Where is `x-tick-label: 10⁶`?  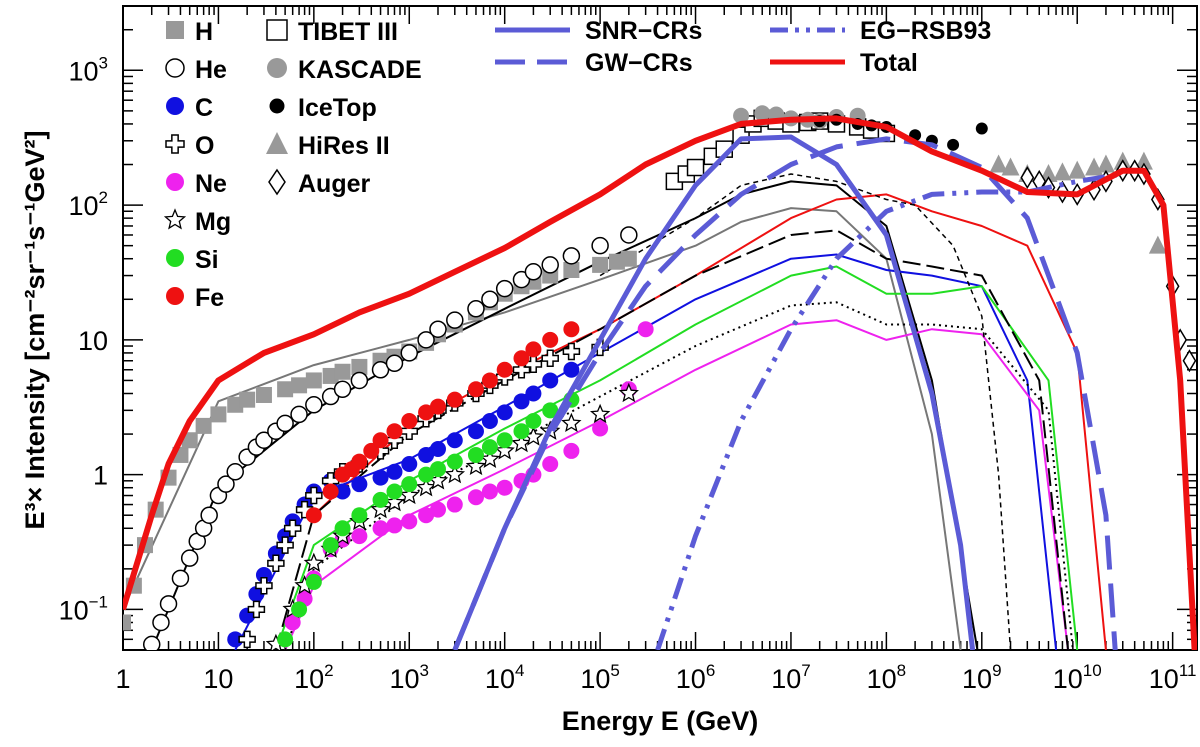
x-tick-label: 10⁶ is located at coordinates (696, 677).